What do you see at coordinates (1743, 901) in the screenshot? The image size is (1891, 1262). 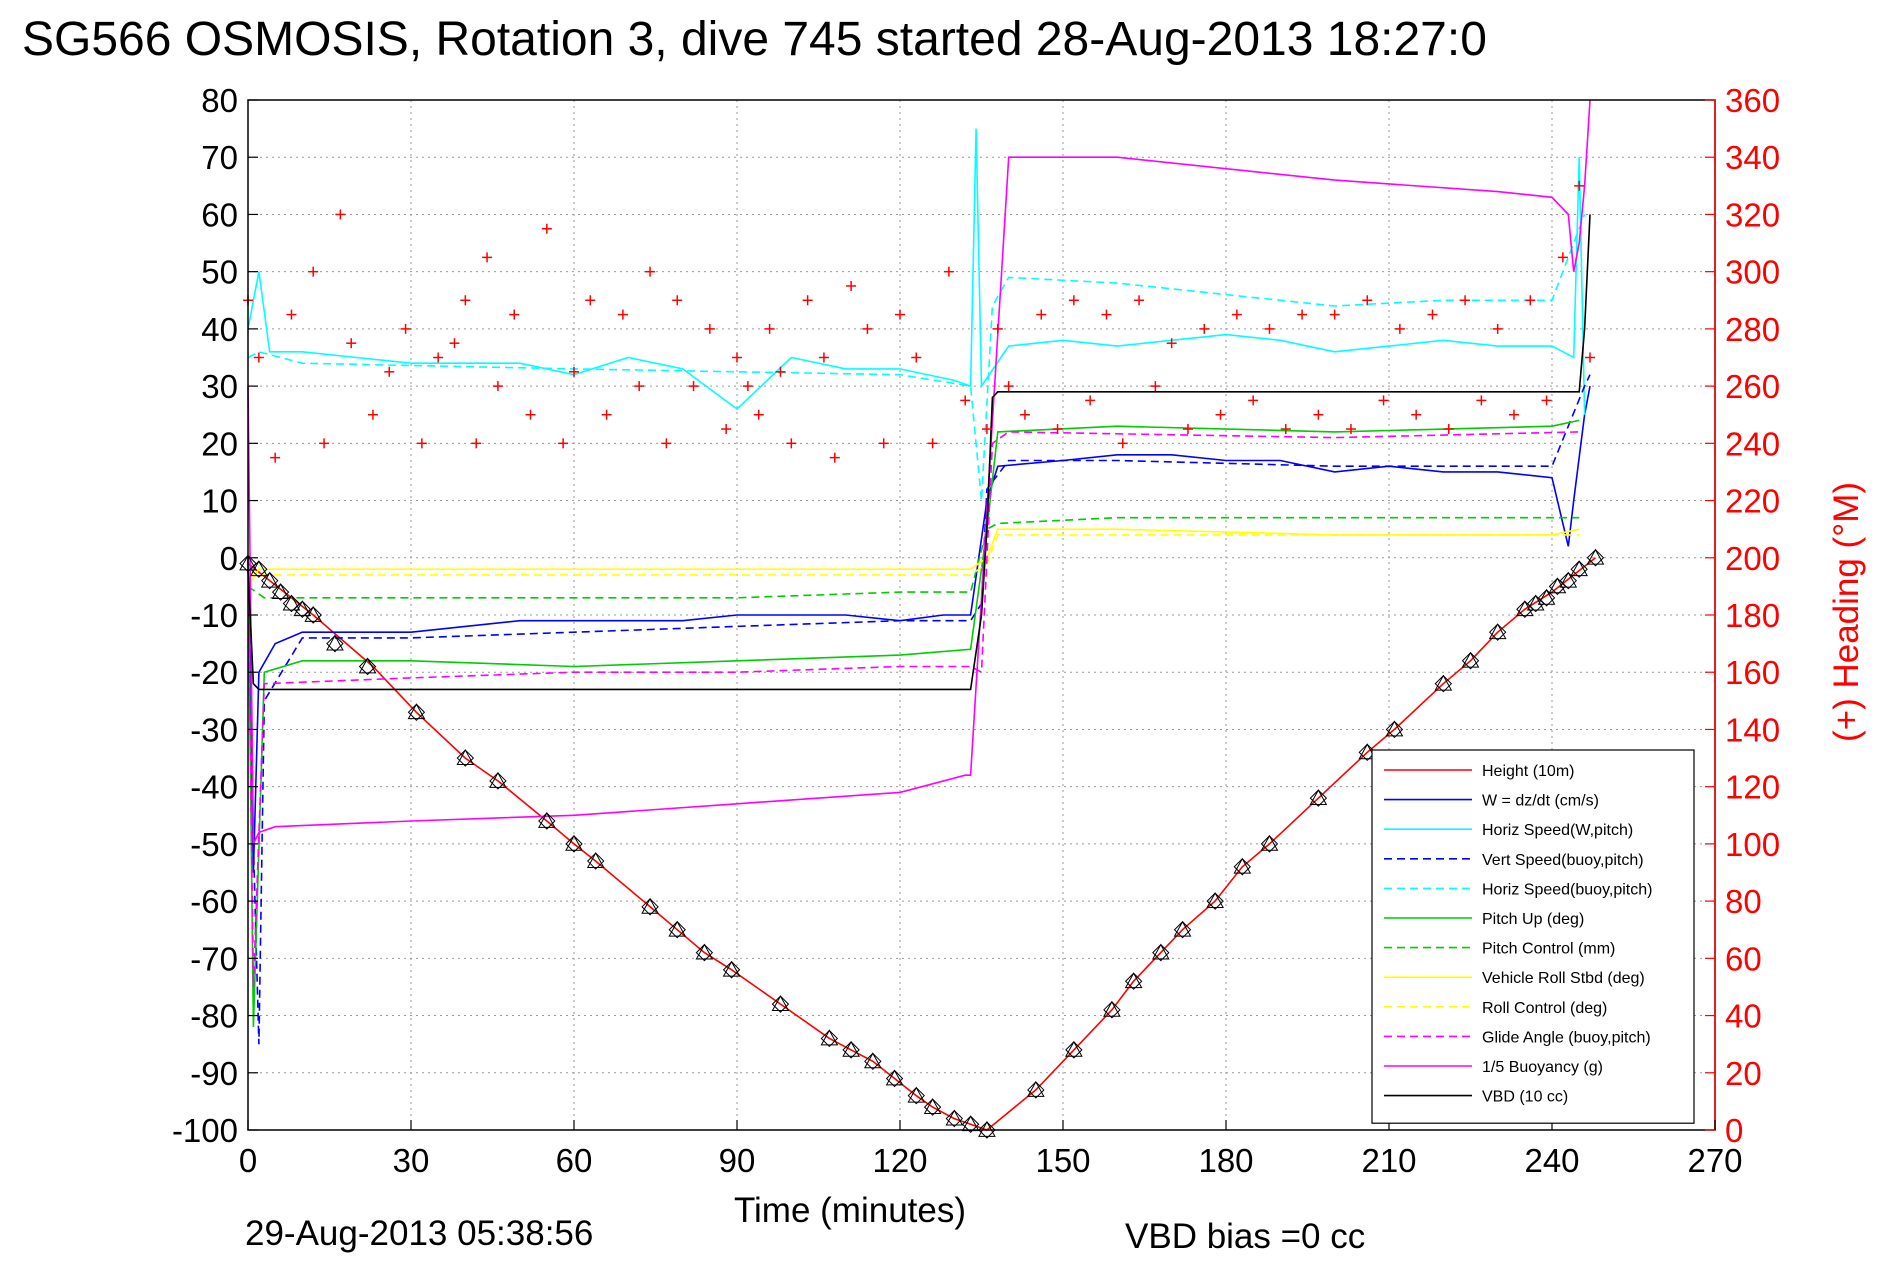 I see `y-right-tick-label: 80` at bounding box center [1743, 901].